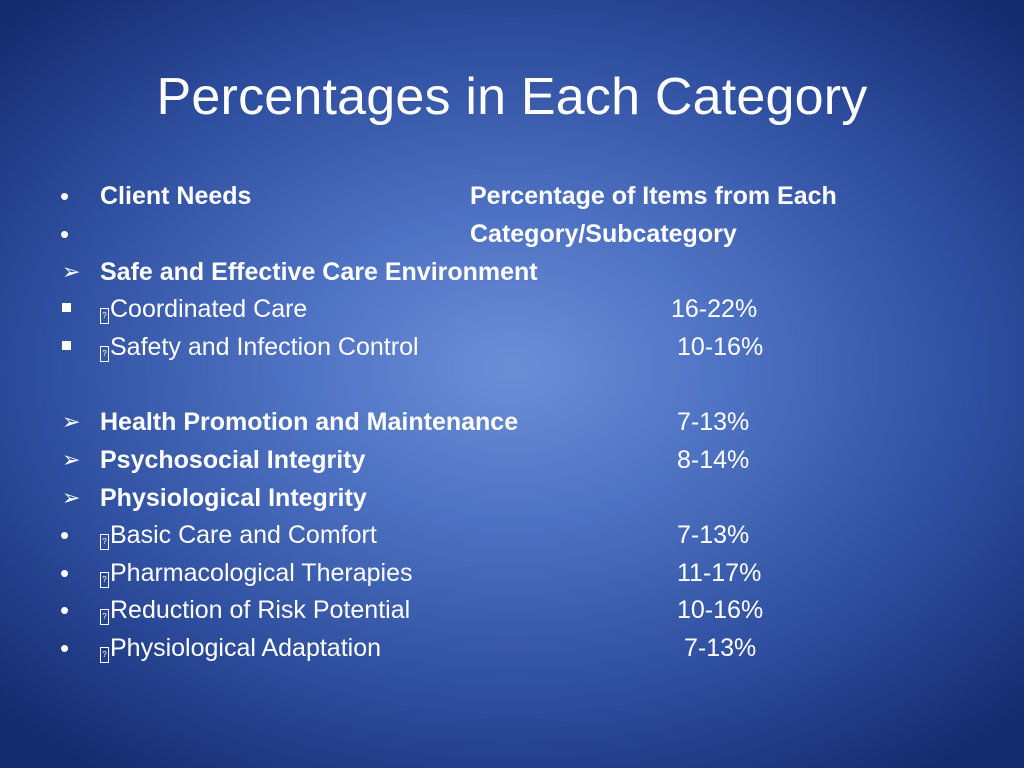  Describe the element at coordinates (512, 498) in the screenshot. I see `list-item: ➢ Physiological Integrity` at that location.